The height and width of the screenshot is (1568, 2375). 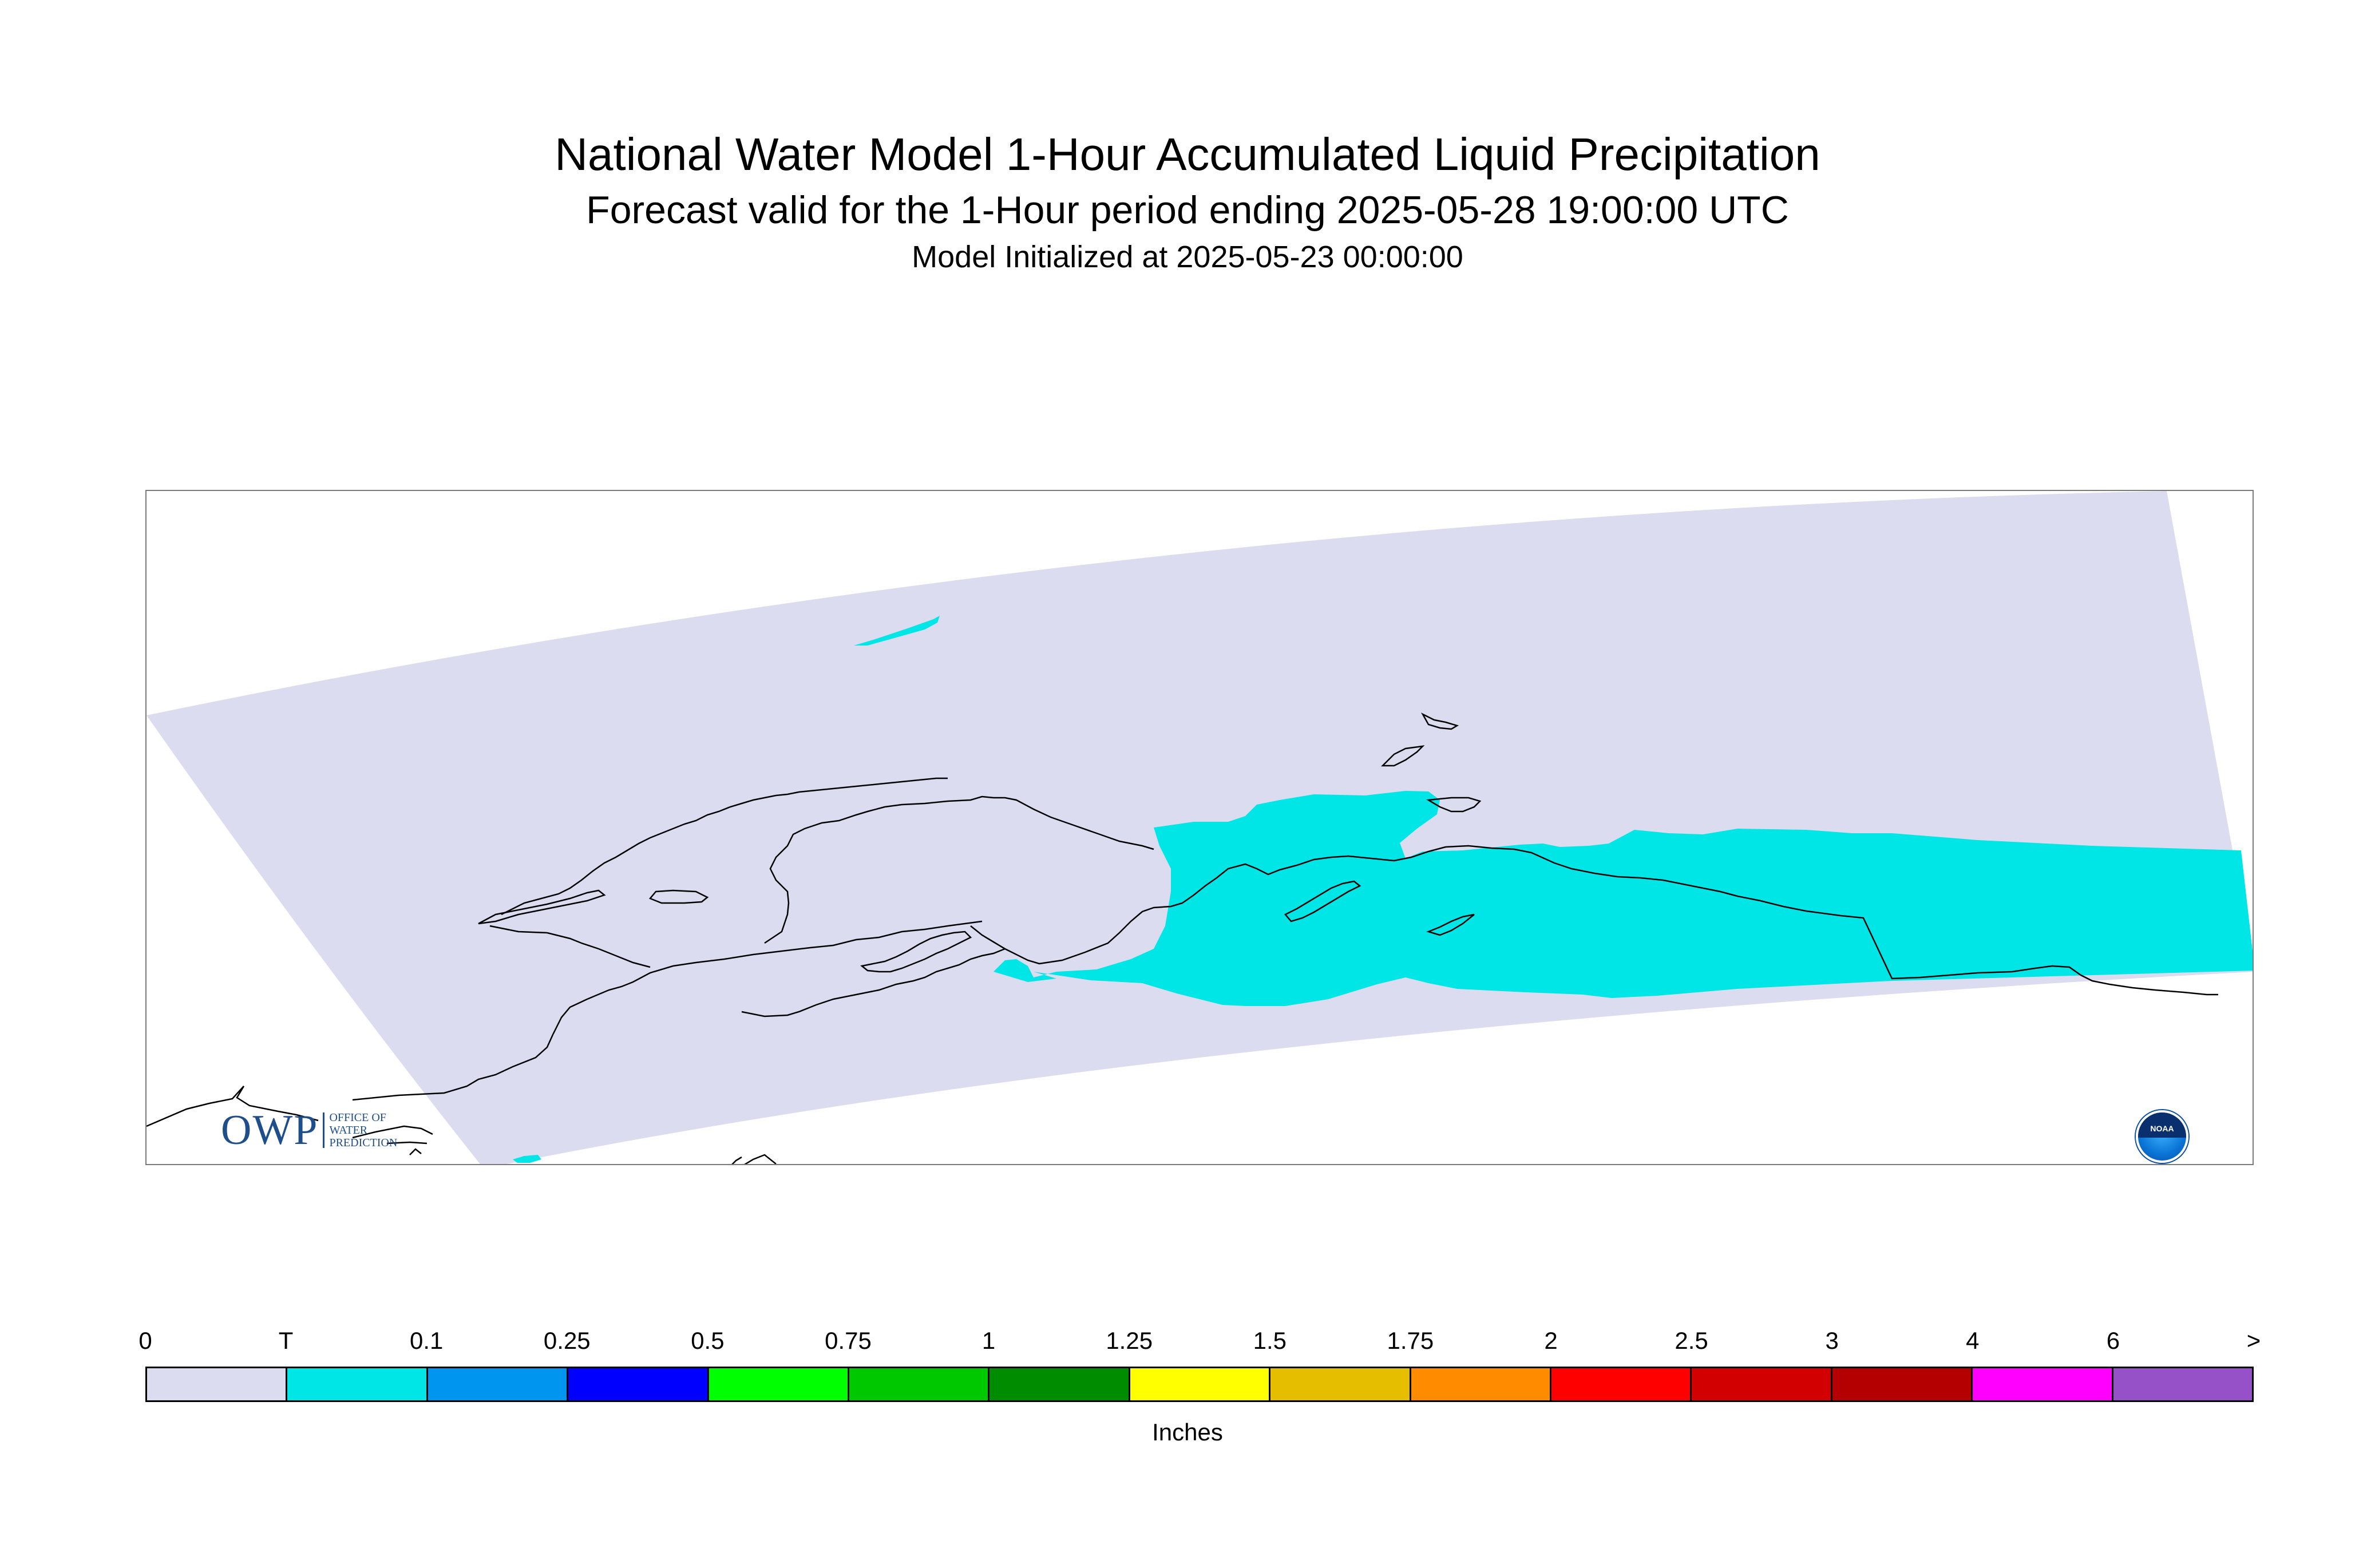 I want to click on model-init-line: Model Initialized at 2025-05-23 00:00:00, so click(x=1187, y=257).